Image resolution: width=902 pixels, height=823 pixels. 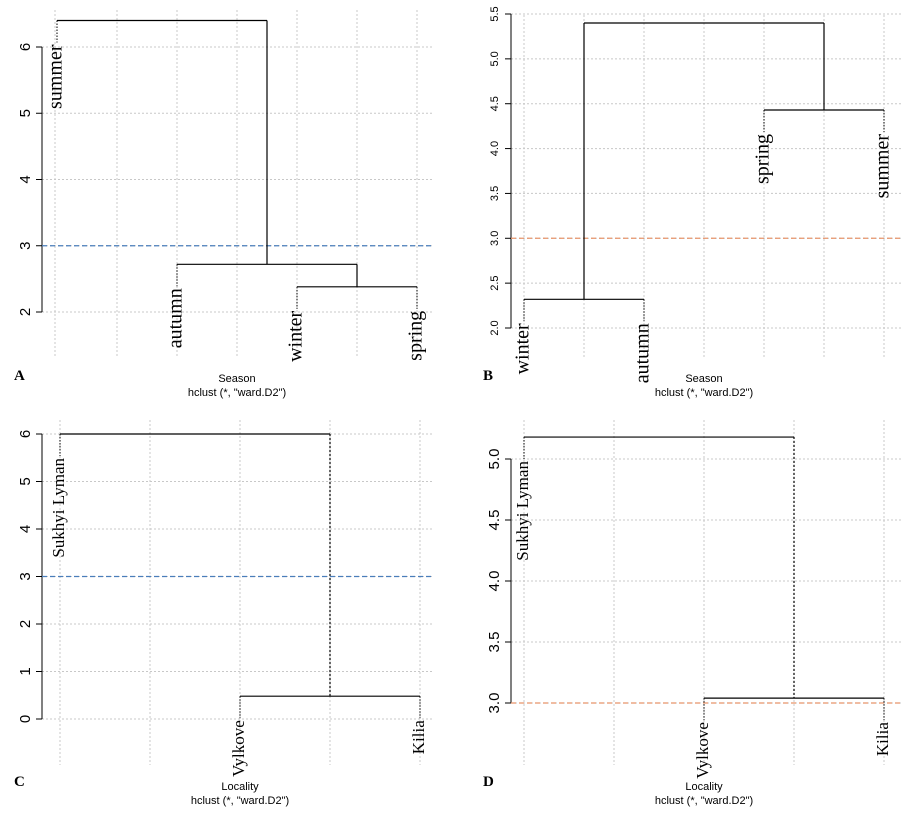 I want to click on y-tick-label: 2.0, so click(x=495, y=327).